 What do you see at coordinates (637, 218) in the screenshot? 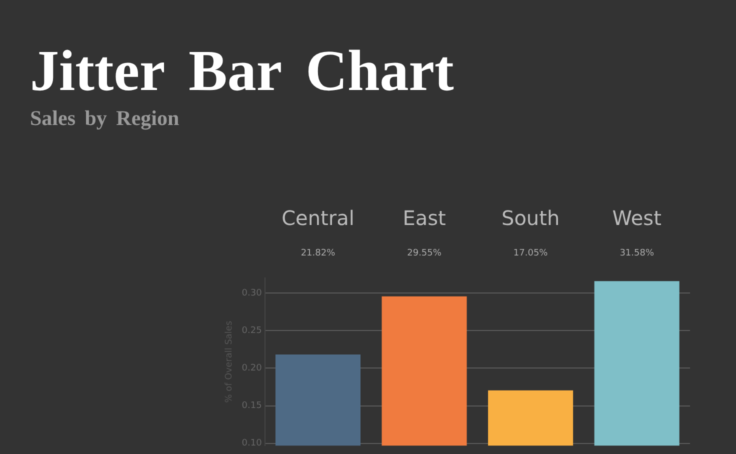
I see `x-tick-label: West` at bounding box center [637, 218].